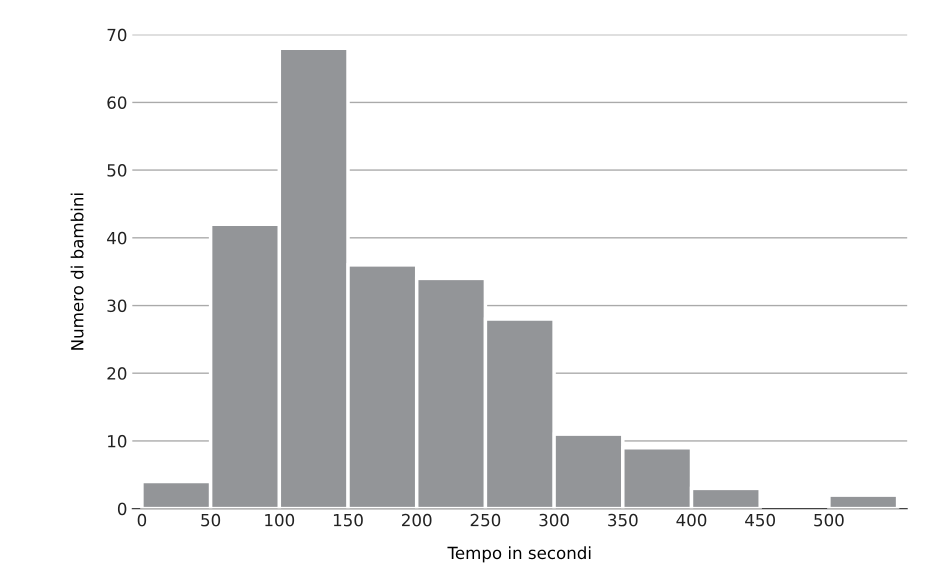 This screenshot has width=945, height=578. I want to click on x-tick-label: 450, so click(760, 520).